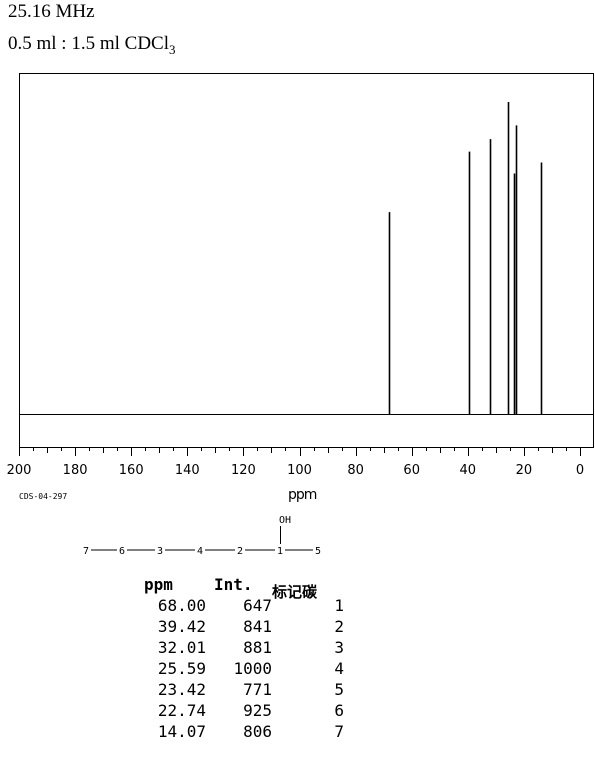 The width and height of the screenshot is (595, 765). Describe the element at coordinates (252, 668) in the screenshot. I see `row-intensity: 1000` at that location.